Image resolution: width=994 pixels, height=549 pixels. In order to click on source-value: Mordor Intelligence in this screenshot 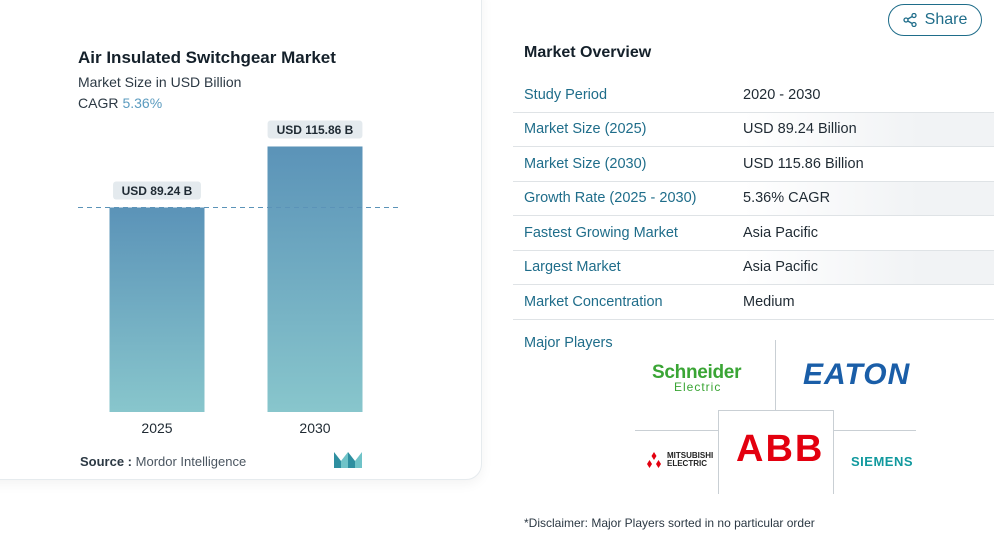, I will do `click(191, 461)`.